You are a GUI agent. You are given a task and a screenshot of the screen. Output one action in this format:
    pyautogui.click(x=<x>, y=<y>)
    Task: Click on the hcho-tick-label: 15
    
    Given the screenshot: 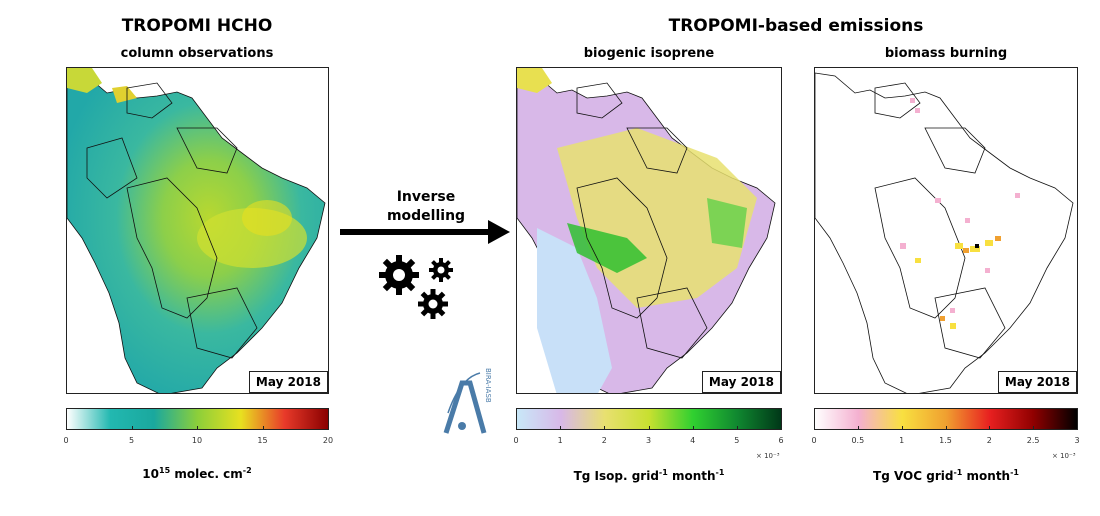 What is the action you would take?
    pyautogui.click(x=262, y=440)
    